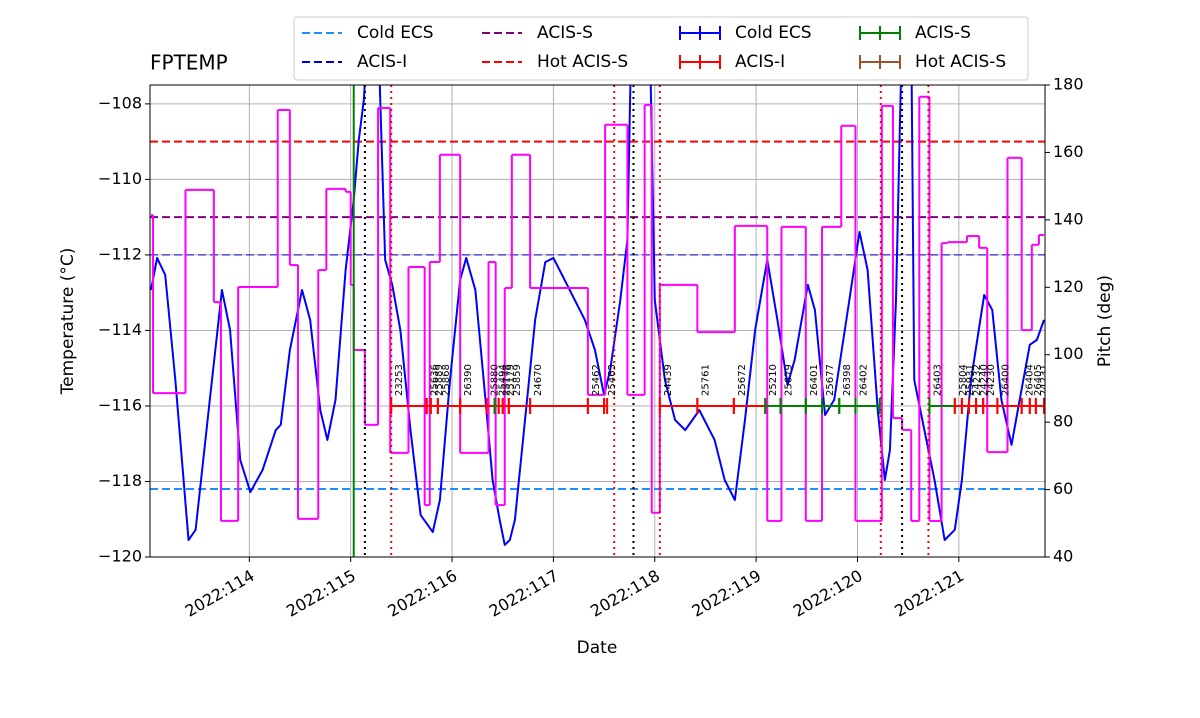  I want to click on x-axis-label: Date, so click(597, 648).